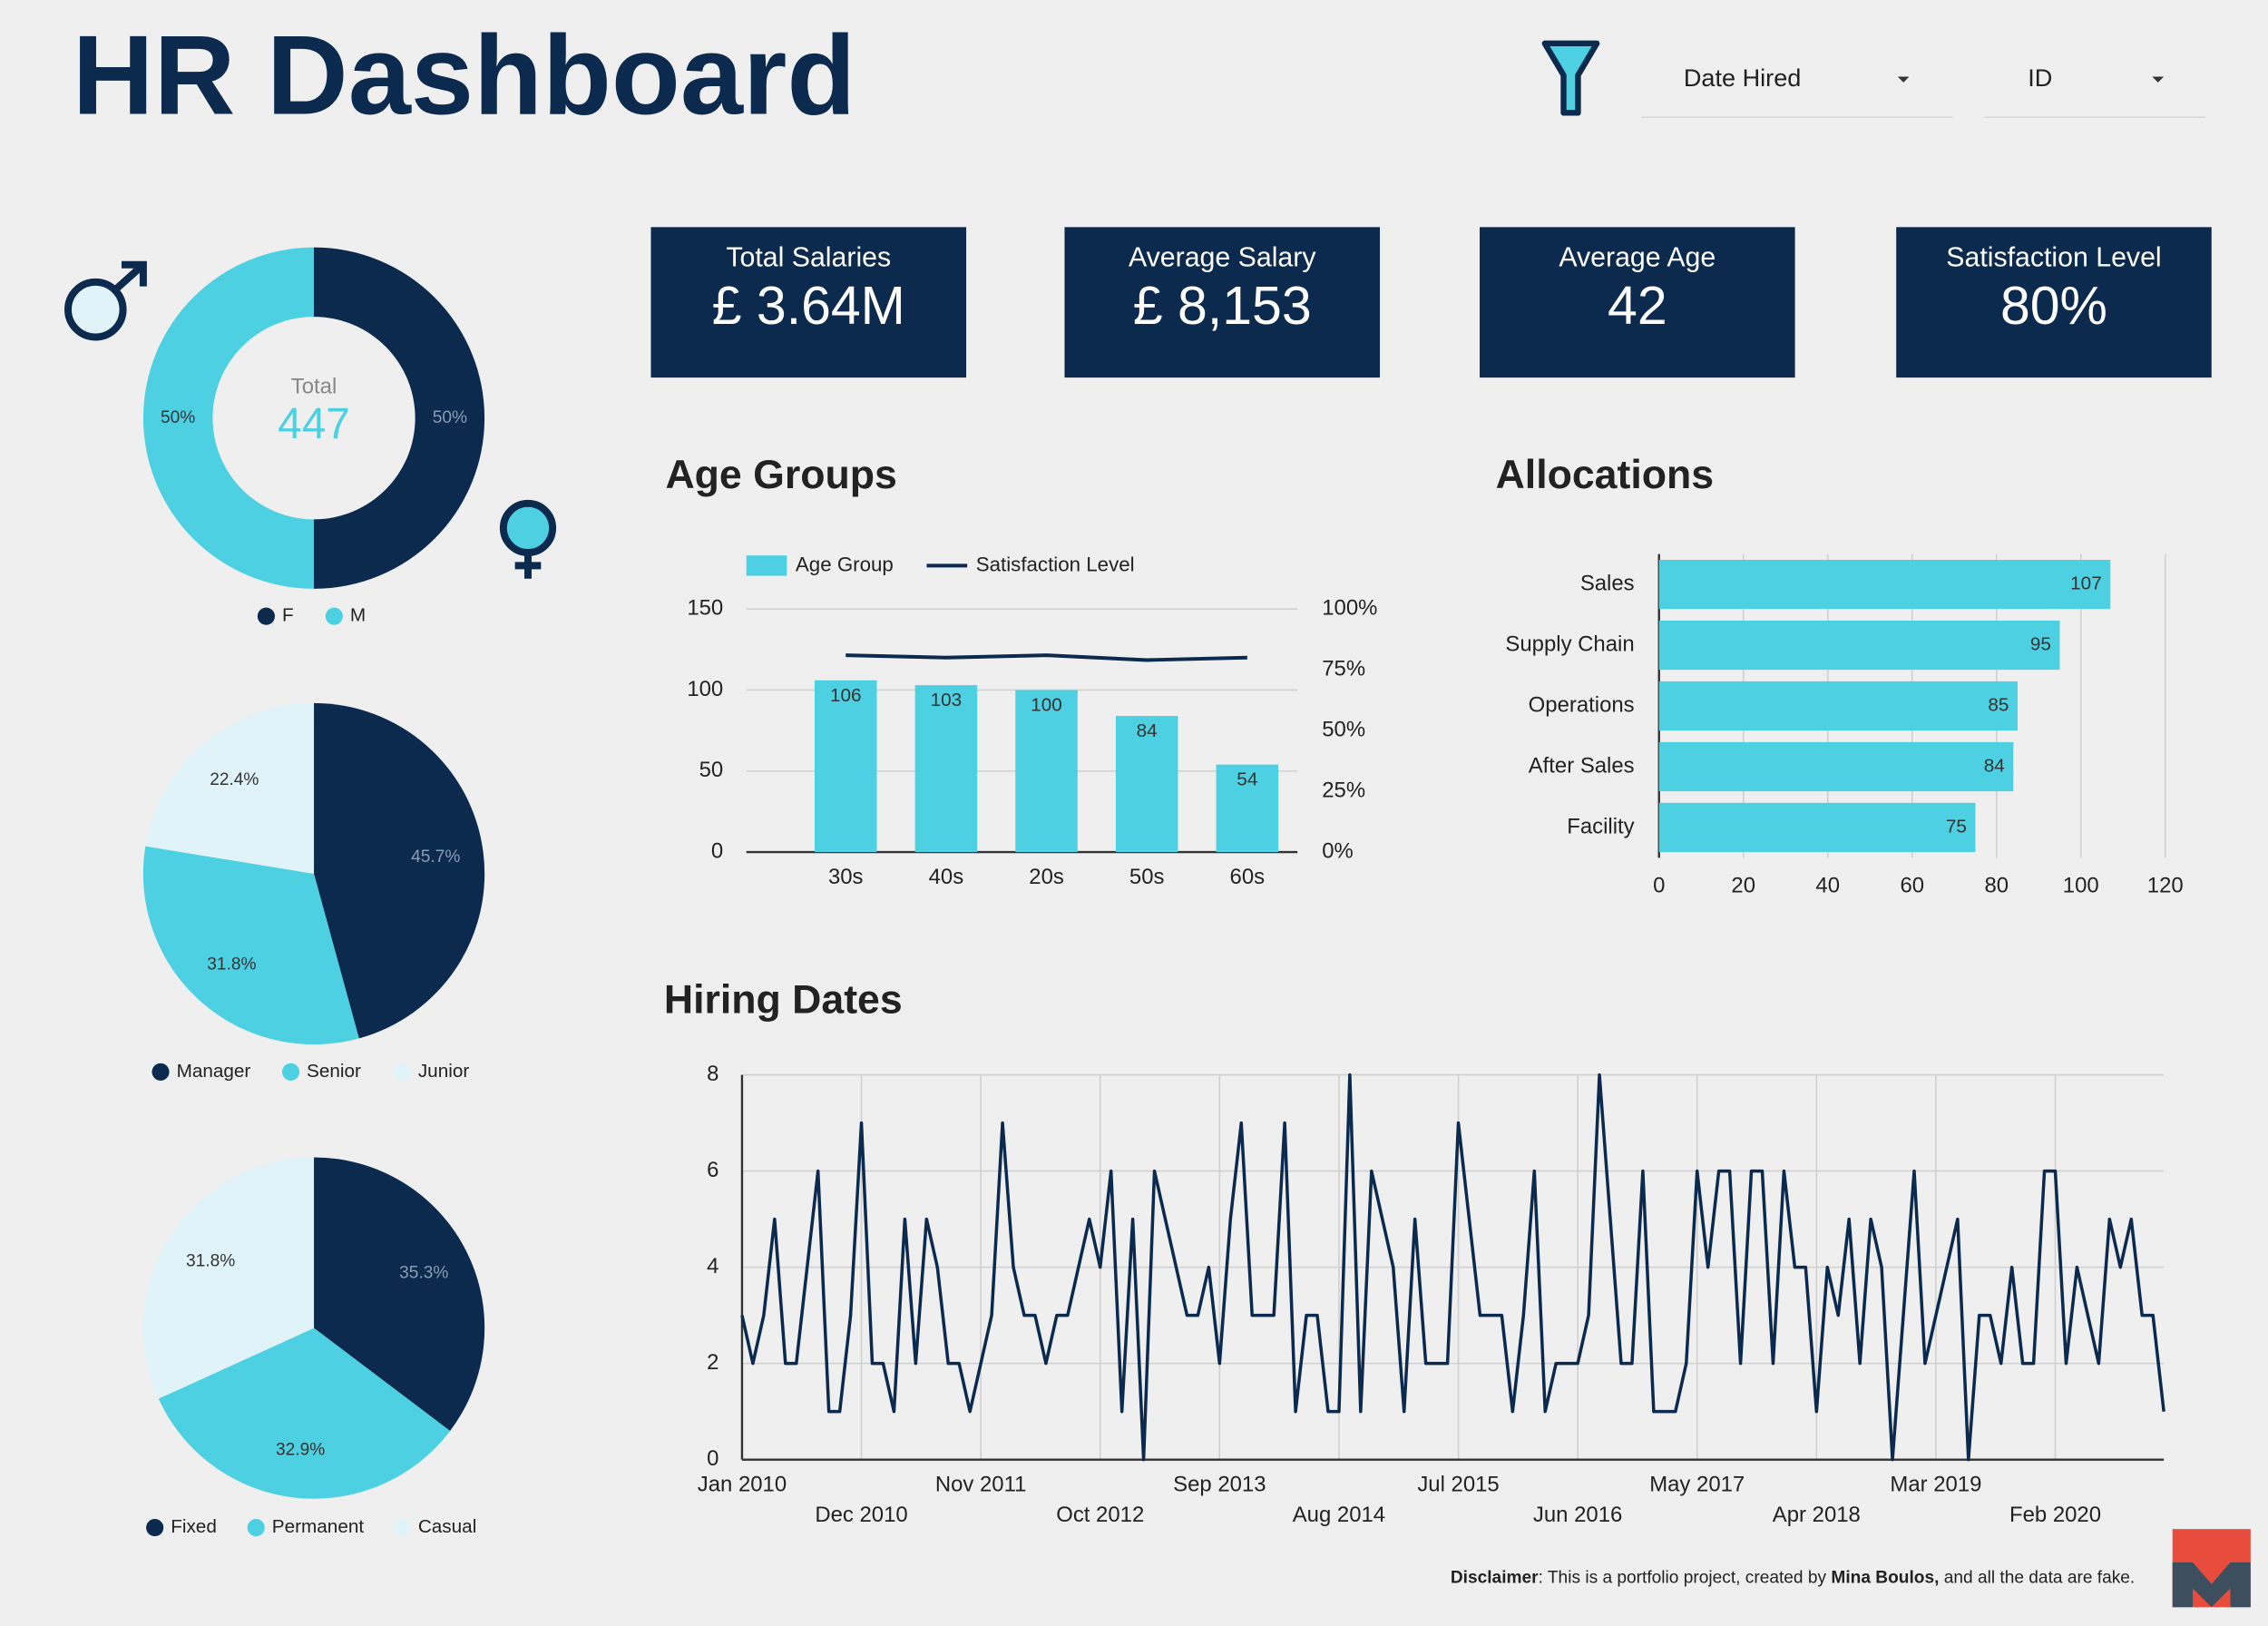  I want to click on dropdown: Date Hired, so click(1797, 91).